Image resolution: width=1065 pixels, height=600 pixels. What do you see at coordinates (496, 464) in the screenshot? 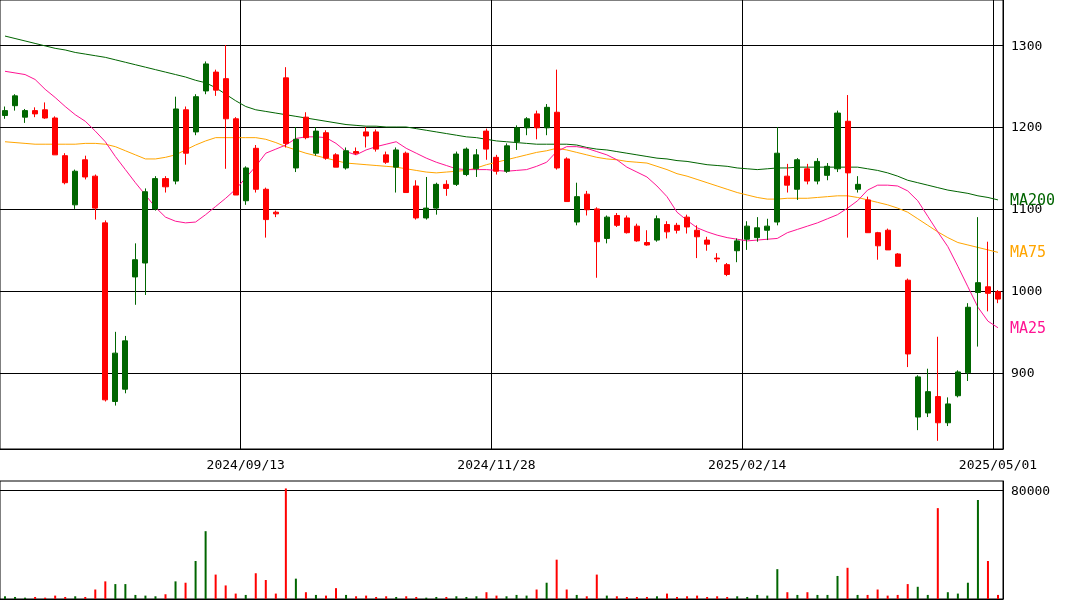
I see `x-tick-label: 2024/11/28` at bounding box center [496, 464].